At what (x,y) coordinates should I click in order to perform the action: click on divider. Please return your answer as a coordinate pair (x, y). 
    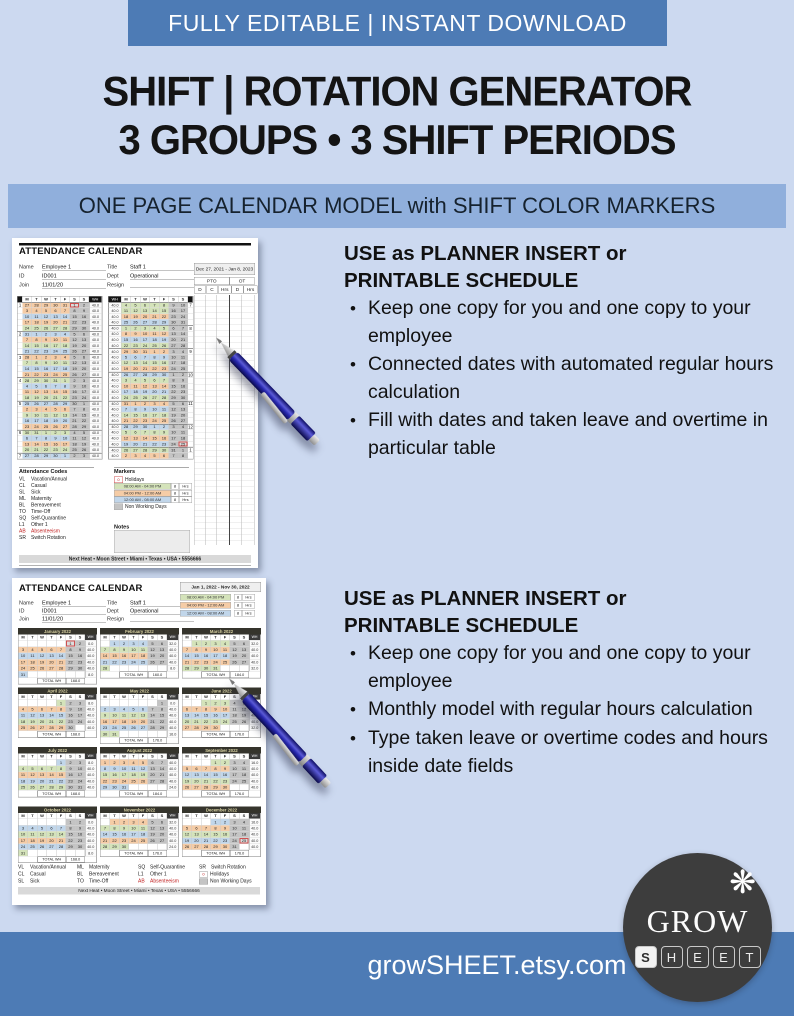
    Looking at the image, I should click on (135, 565).